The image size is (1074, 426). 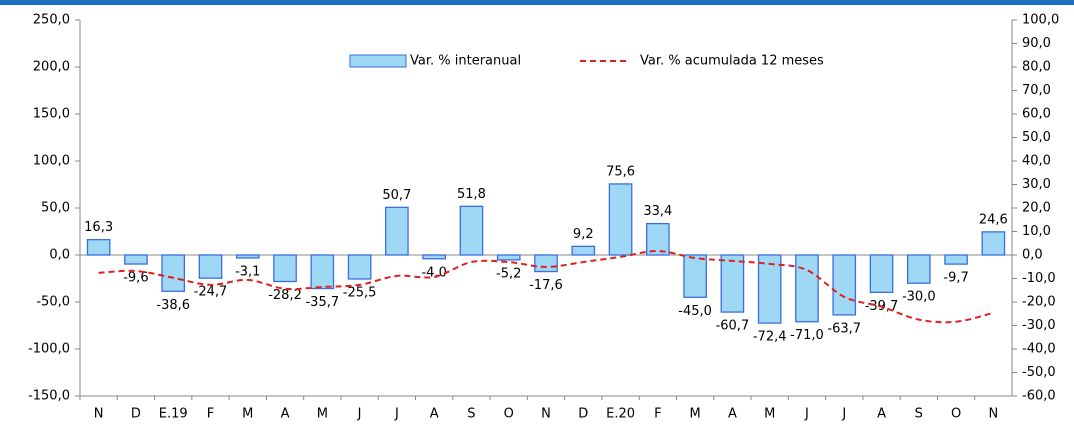 I want to click on y2-tick-label: -60,0, so click(x=1039, y=396).